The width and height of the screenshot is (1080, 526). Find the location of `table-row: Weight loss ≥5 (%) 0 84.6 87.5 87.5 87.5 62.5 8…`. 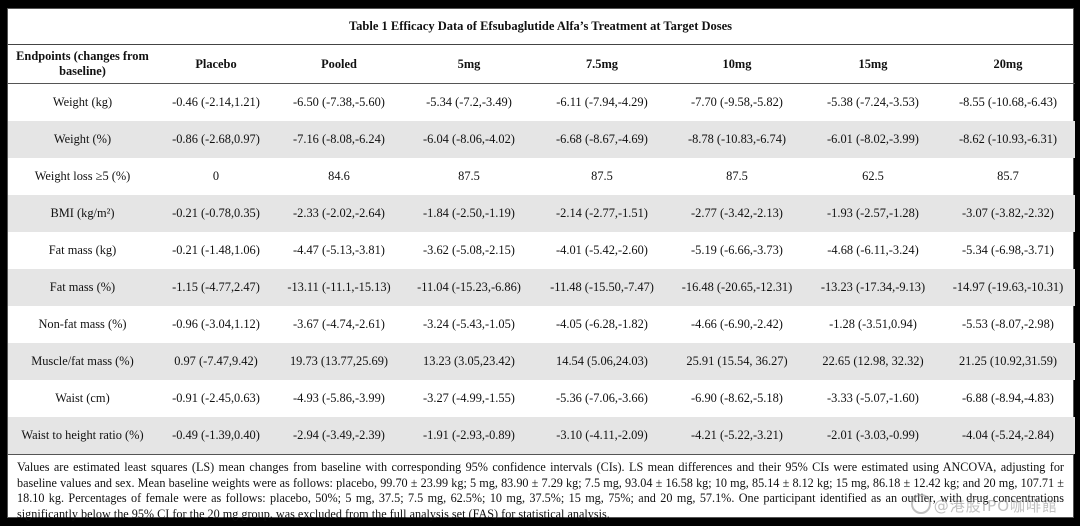

table-row: Weight loss ≥5 (%) 0 84.6 87.5 87.5 87.5 62.5 8… is located at coordinates (541, 176).